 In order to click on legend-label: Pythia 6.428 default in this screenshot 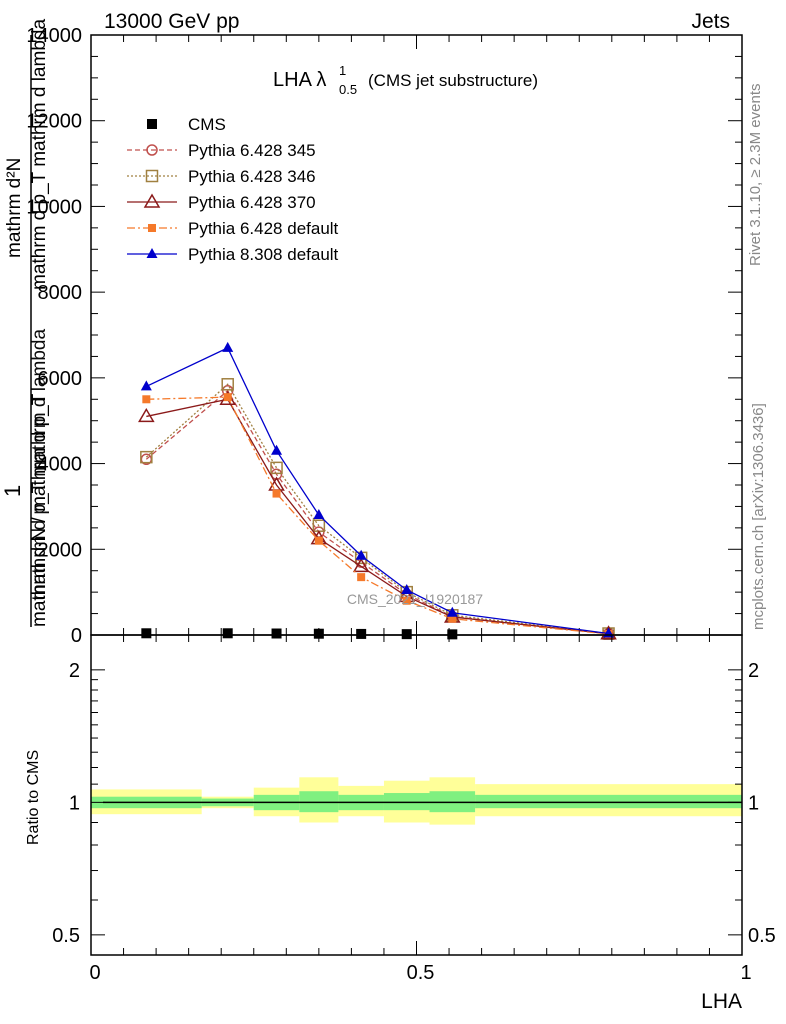, I will do `click(263, 228)`.